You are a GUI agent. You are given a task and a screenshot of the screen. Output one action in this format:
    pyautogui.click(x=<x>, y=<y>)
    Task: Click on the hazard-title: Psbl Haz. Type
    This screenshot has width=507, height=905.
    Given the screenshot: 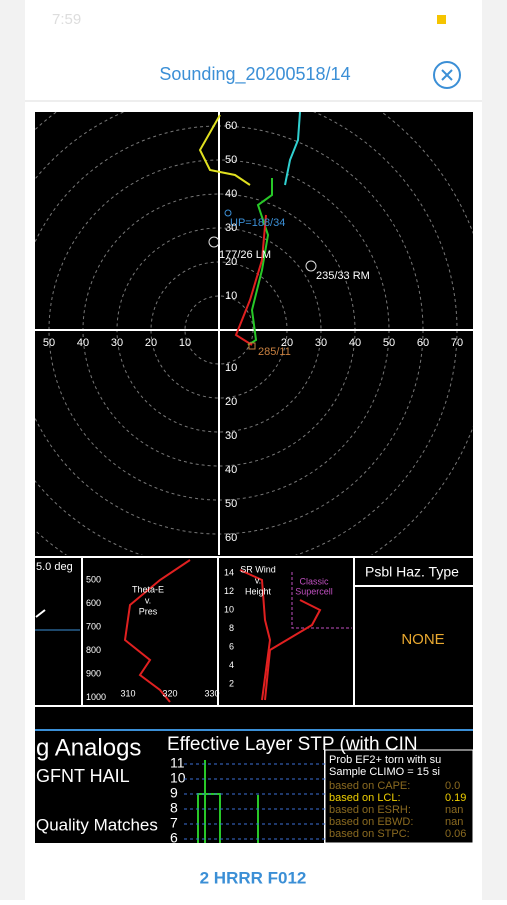 What is the action you would take?
    pyautogui.click(x=412, y=572)
    